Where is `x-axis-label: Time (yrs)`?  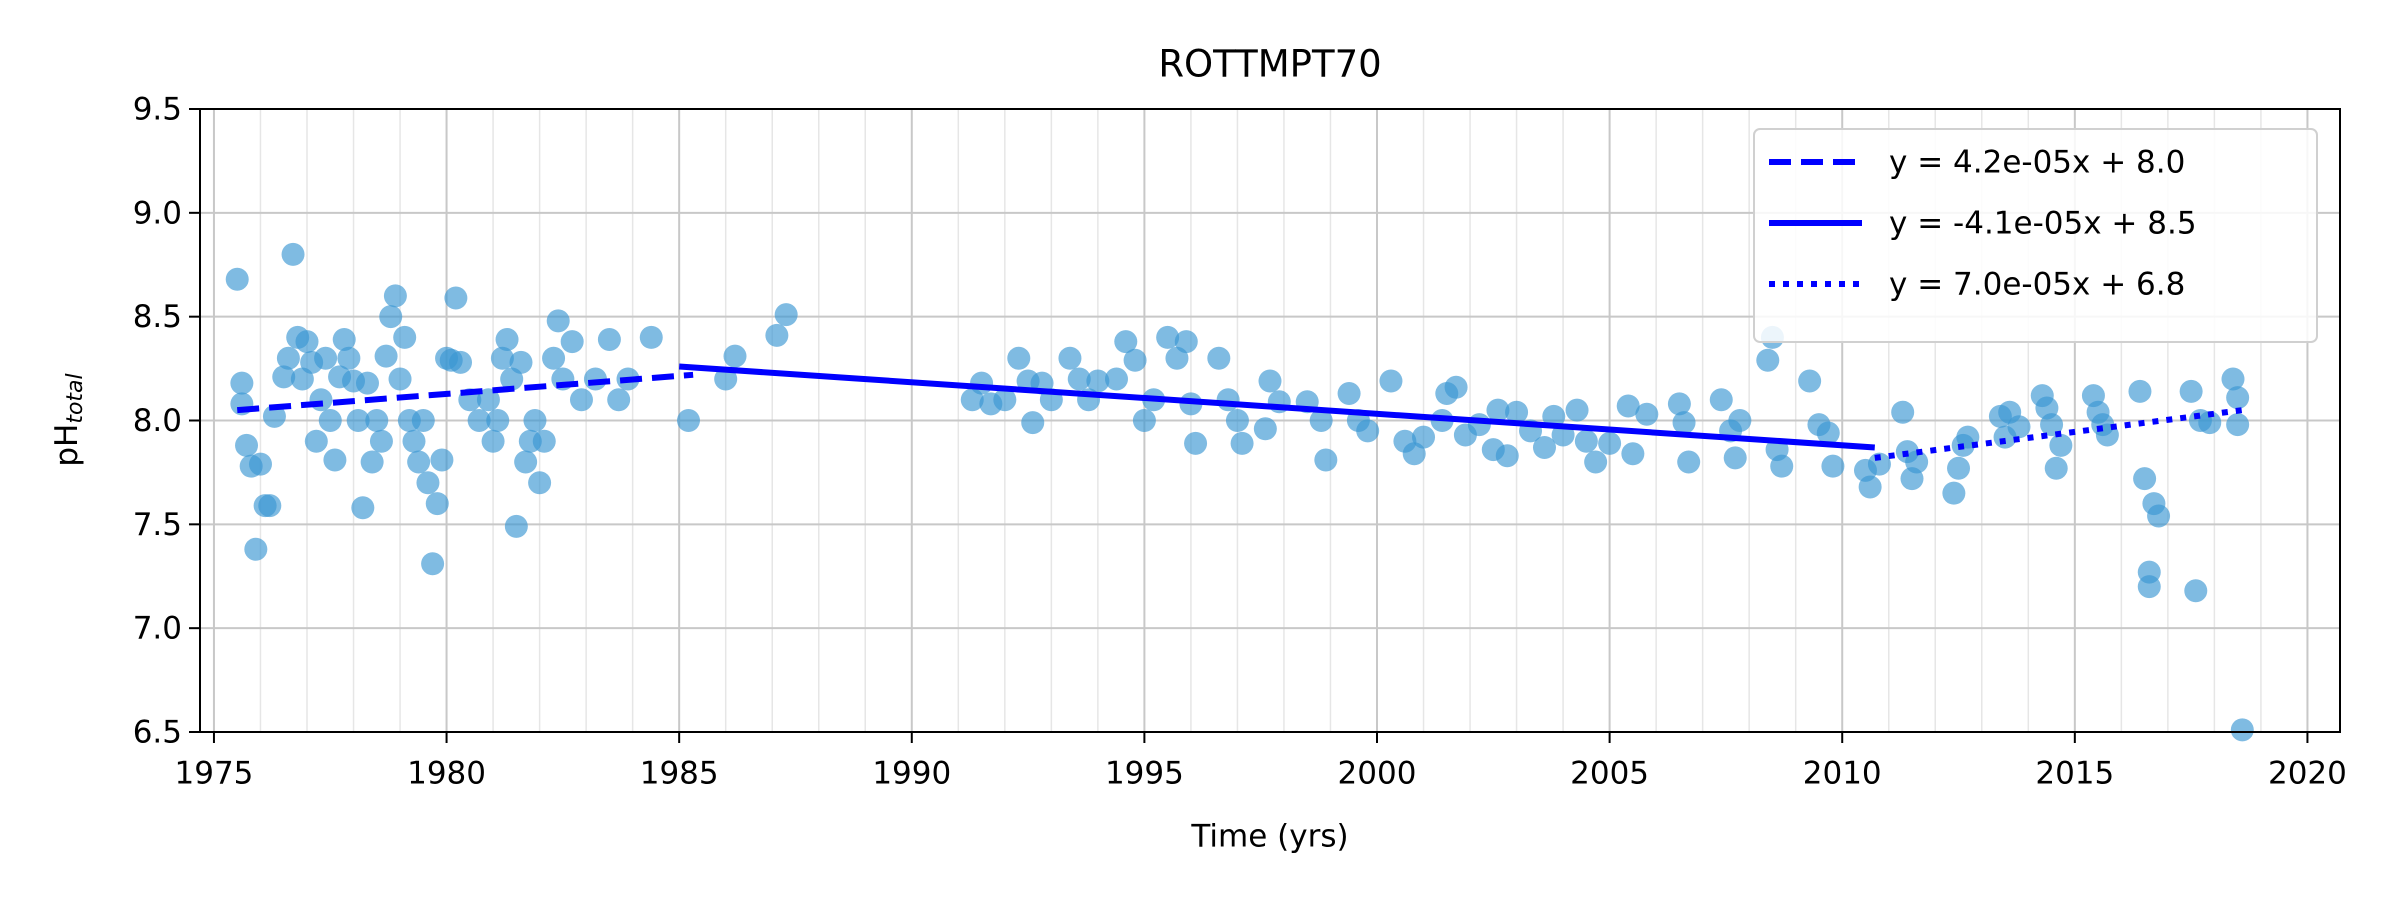
x-axis-label: Time (yrs) is located at coordinates (1269, 837).